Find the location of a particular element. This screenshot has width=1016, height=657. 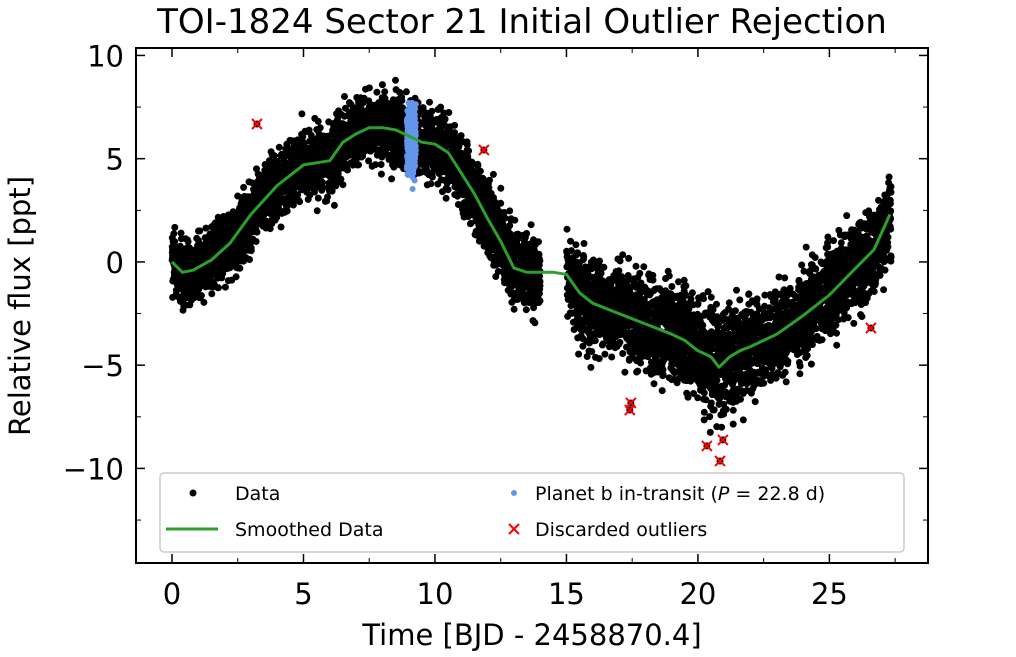

x-tick-label: 10 is located at coordinates (435, 594).